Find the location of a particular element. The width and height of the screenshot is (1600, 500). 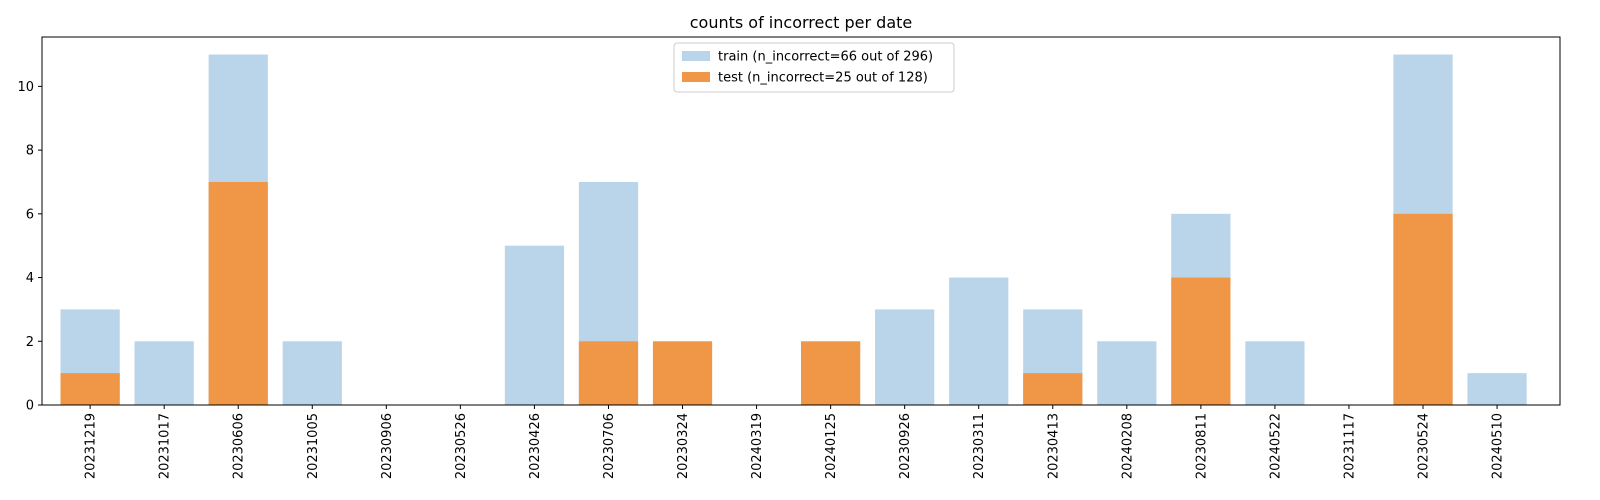

x-tick-label: 20231219 is located at coordinates (91, 446).